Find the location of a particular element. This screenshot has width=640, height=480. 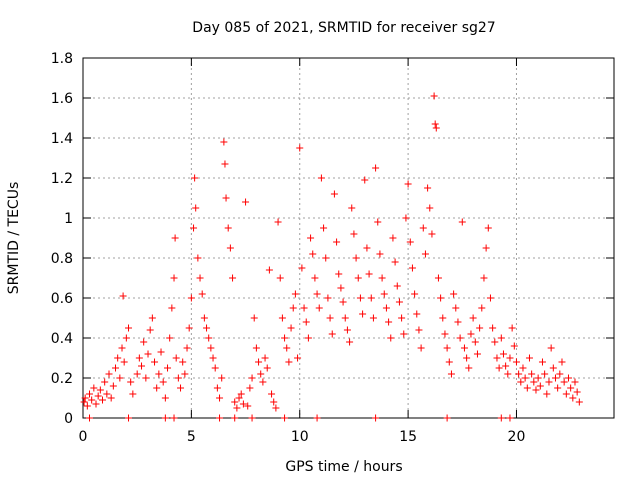

x-tick-label: 0 is located at coordinates (83, 437).